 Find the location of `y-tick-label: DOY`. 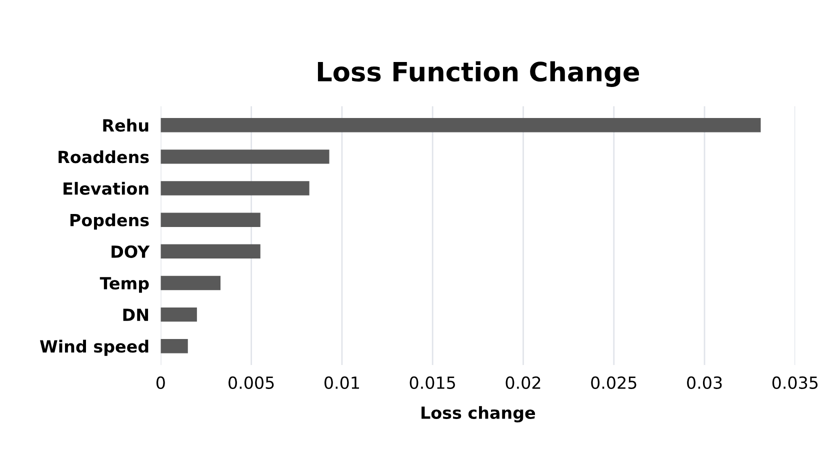

y-tick-label: DOY is located at coordinates (131, 251).